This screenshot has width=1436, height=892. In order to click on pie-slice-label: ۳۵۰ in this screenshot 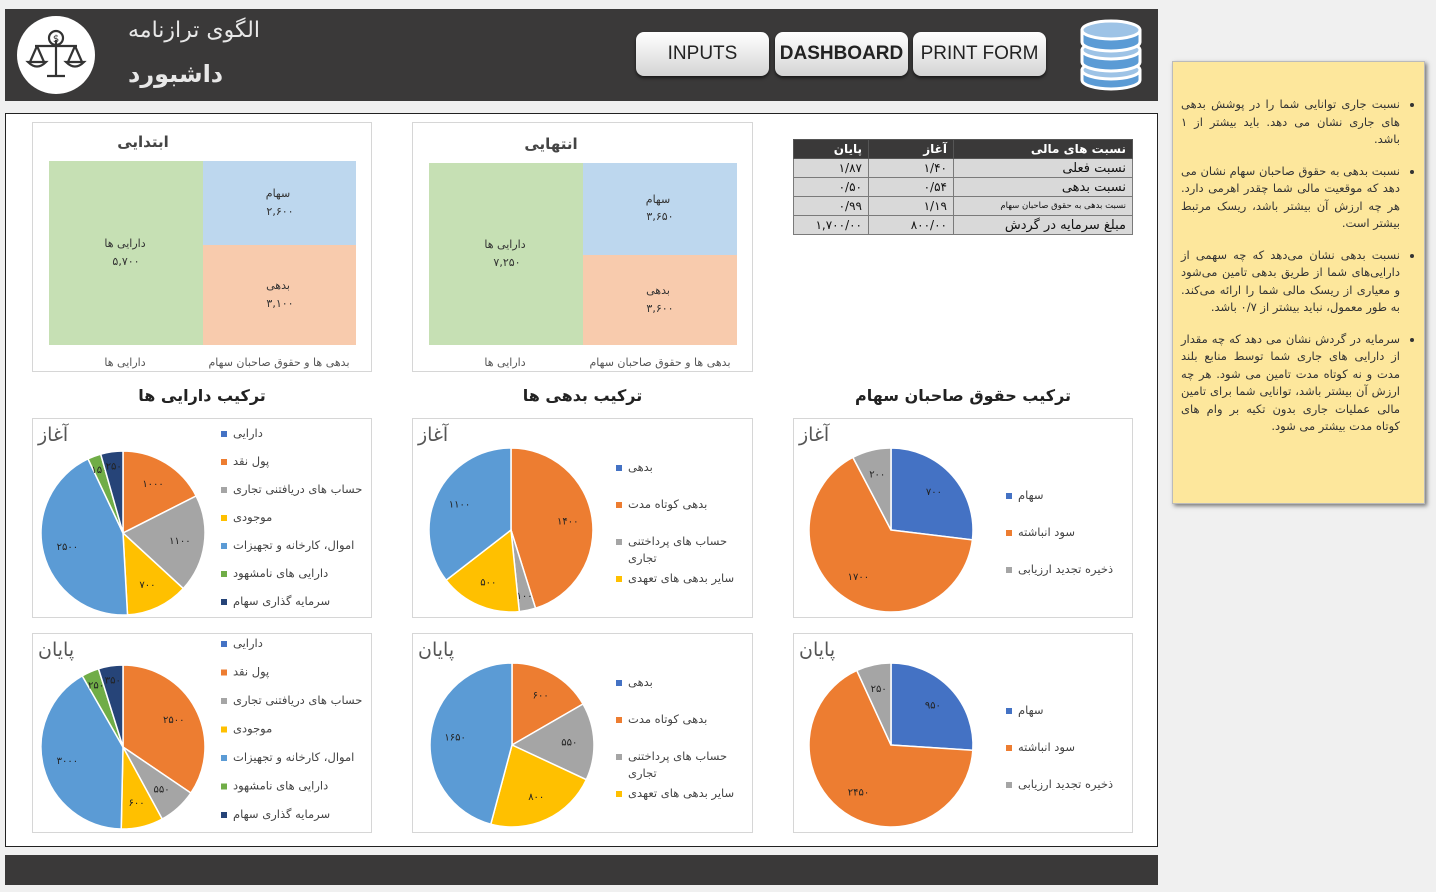, I will do `click(113, 681)`.